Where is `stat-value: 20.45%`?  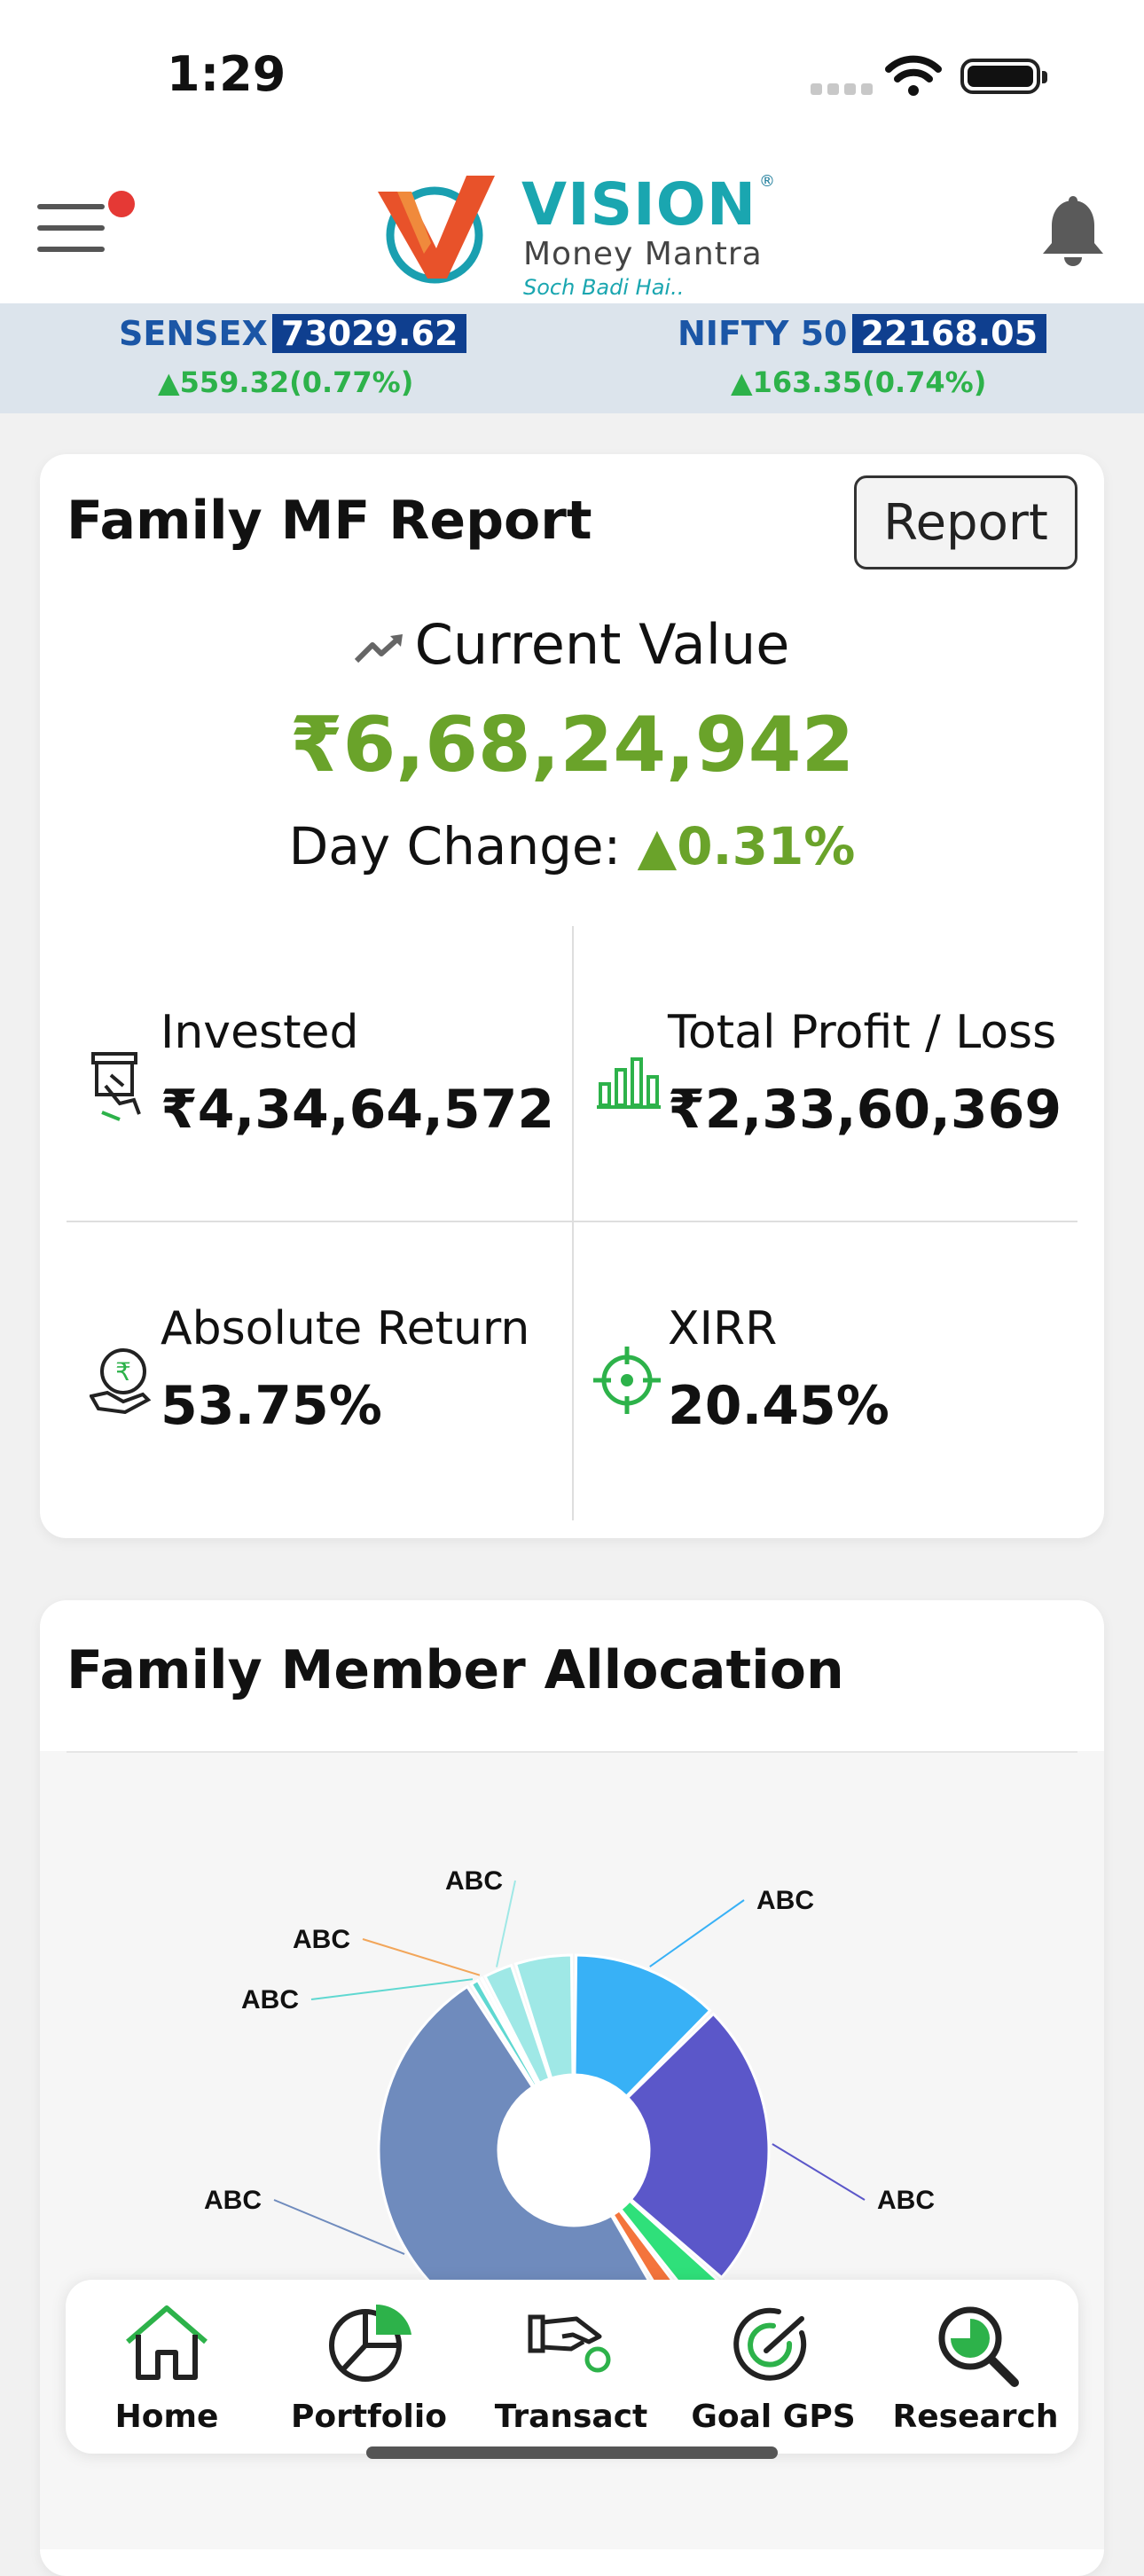
stat-value: 20.45% is located at coordinates (779, 1406).